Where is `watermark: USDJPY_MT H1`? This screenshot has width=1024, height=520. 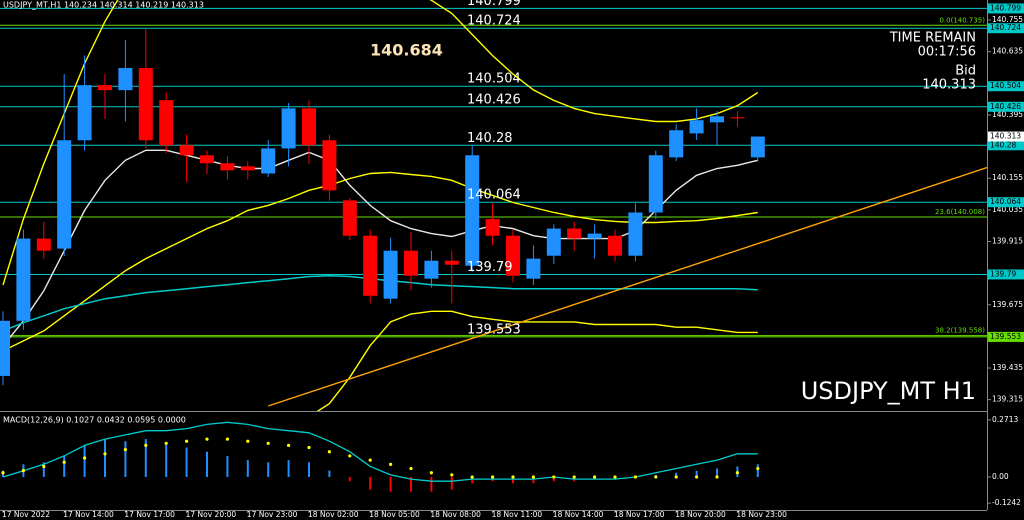 watermark: USDJPY_MT H1 is located at coordinates (888, 391).